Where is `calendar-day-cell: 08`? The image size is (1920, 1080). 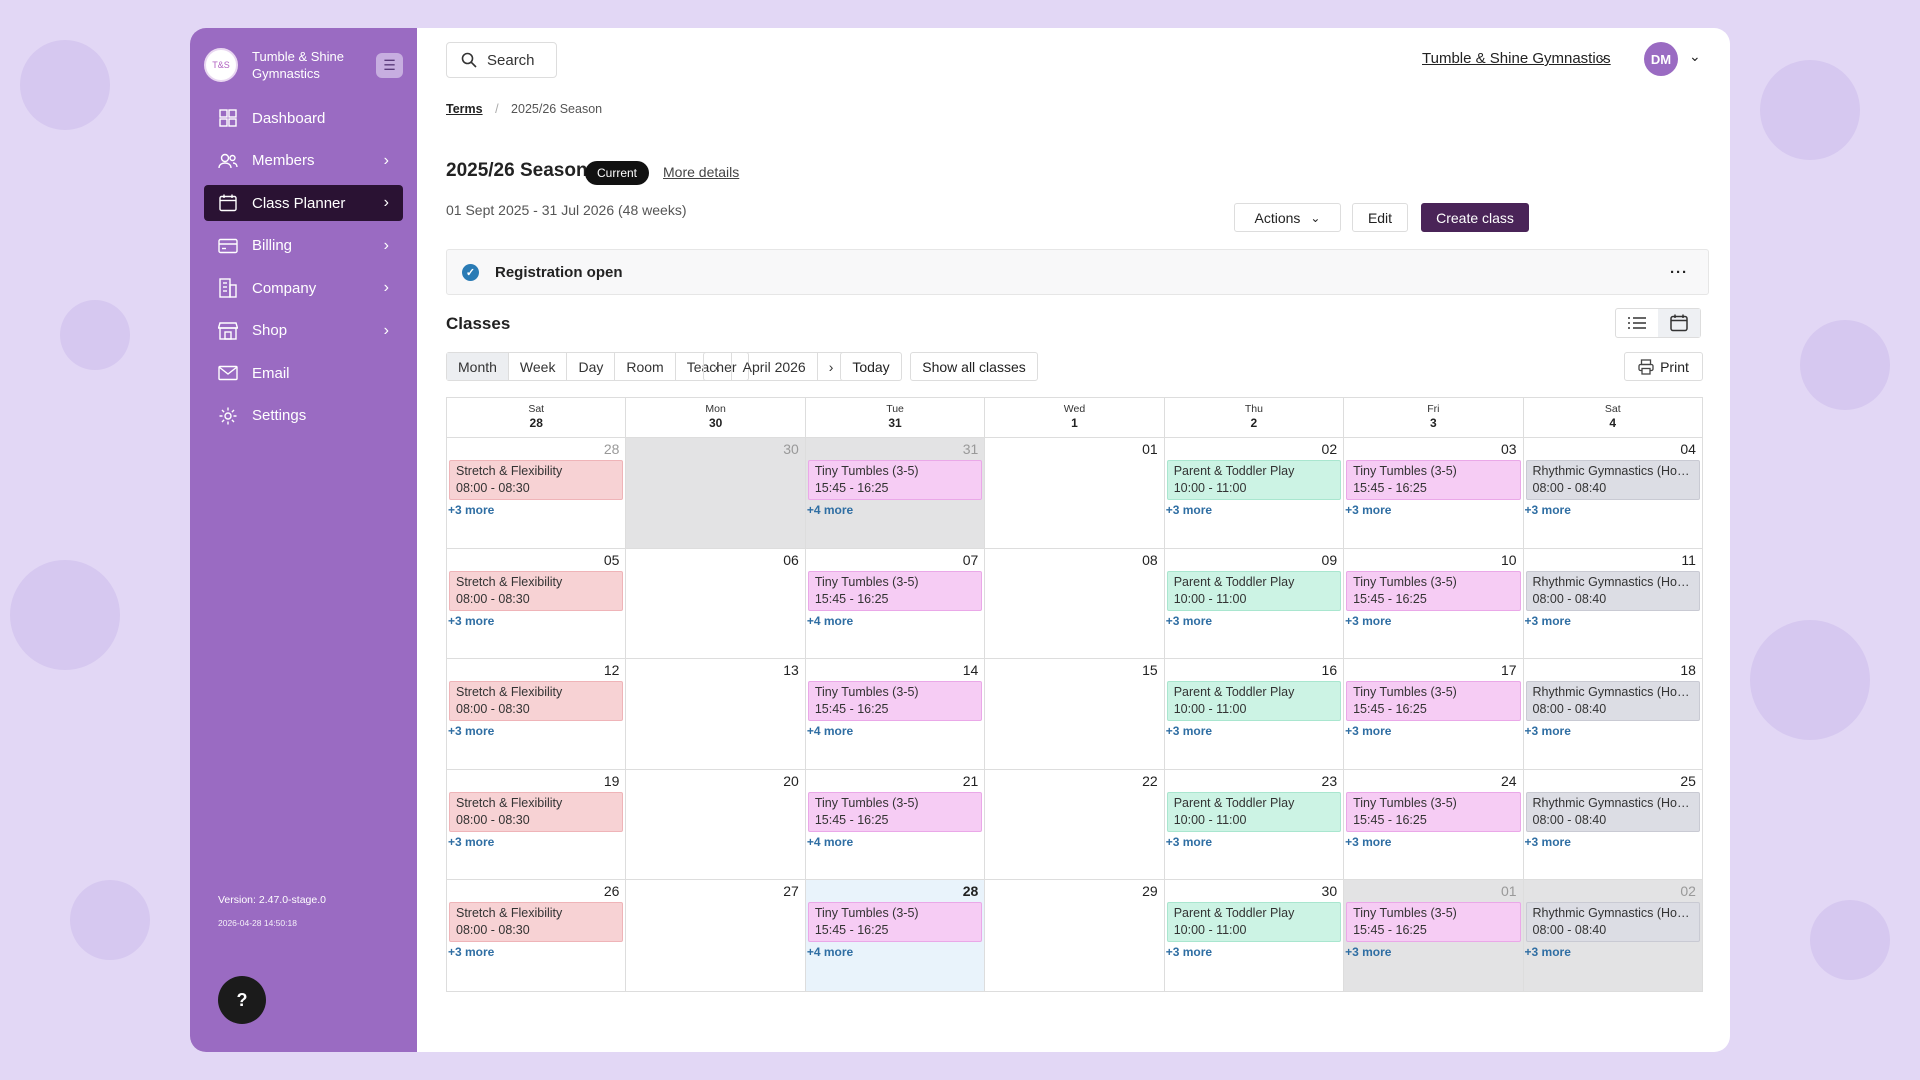 calendar-day-cell: 08 is located at coordinates (1075, 603).